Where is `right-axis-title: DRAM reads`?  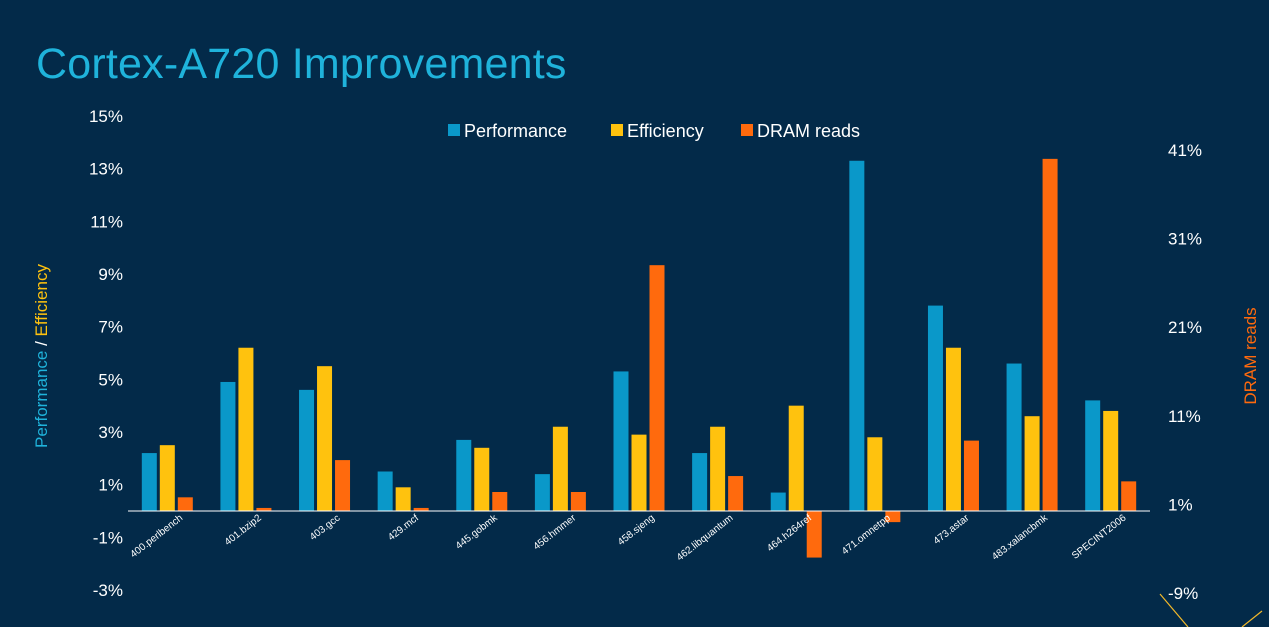
right-axis-title: DRAM reads is located at coordinates (1250, 355).